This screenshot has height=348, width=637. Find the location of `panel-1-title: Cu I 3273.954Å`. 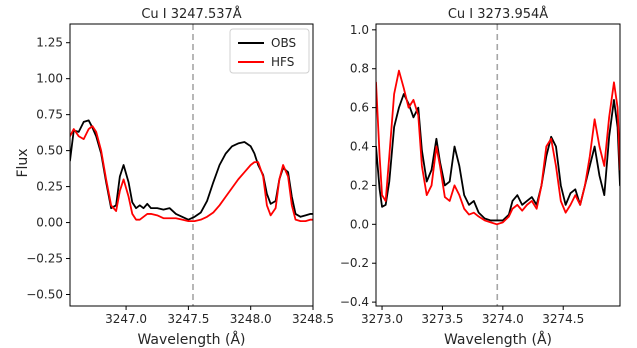

panel-1-title: Cu I 3273.954Å is located at coordinates (498, 14).